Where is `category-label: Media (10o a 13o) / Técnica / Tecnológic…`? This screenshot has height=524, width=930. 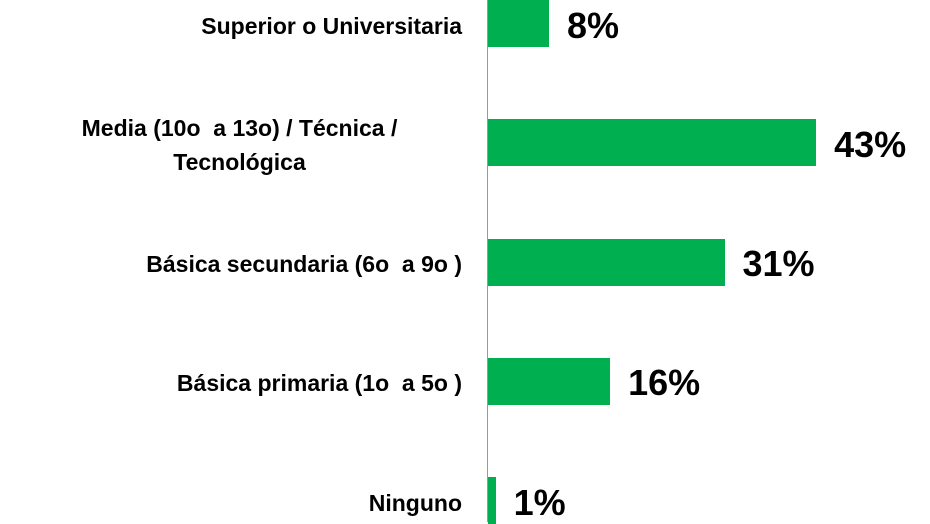 category-label: Media (10o a 13o) / Técnica / Tecnológic… is located at coordinates (242, 144).